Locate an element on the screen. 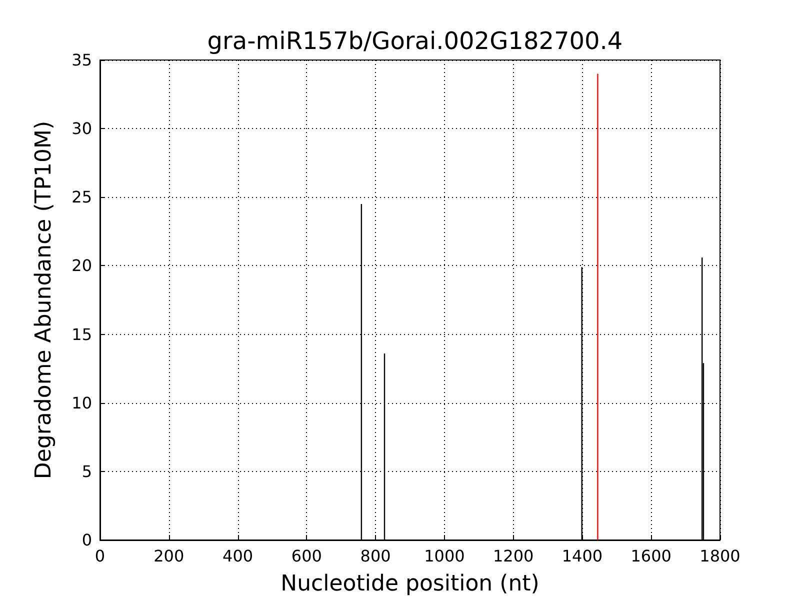 Image resolution: width=800 pixels, height=600 pixels. x-tick-label: 800 is located at coordinates (375, 556).